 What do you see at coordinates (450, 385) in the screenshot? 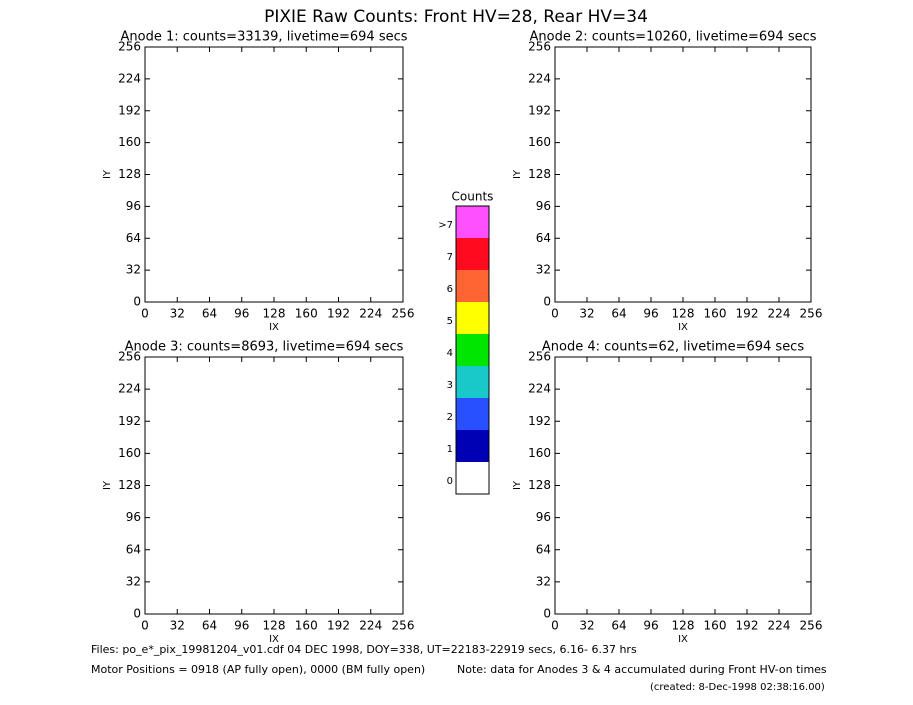
I see `colorbar-label: 3` at bounding box center [450, 385].